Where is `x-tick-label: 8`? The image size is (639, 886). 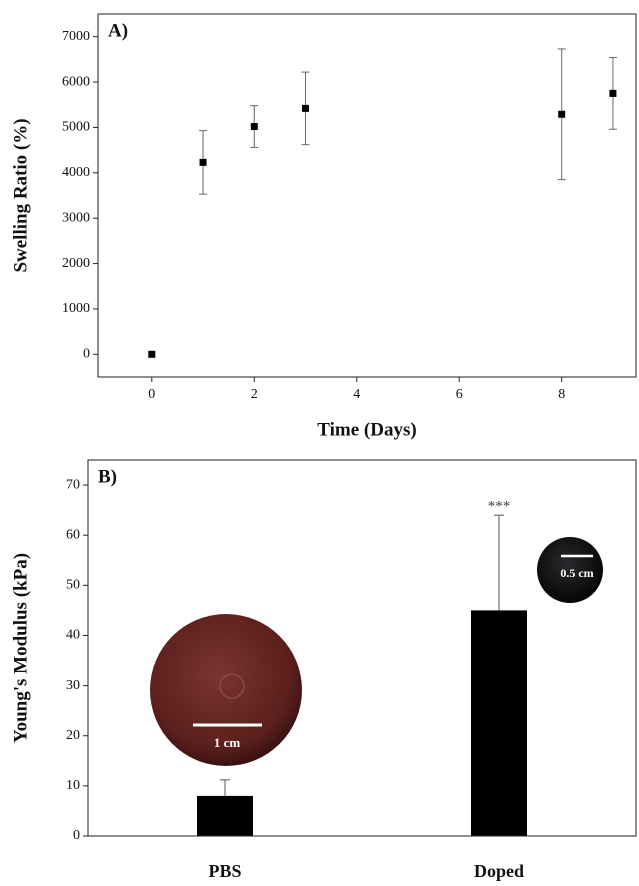
x-tick-label: 8 is located at coordinates (561, 394).